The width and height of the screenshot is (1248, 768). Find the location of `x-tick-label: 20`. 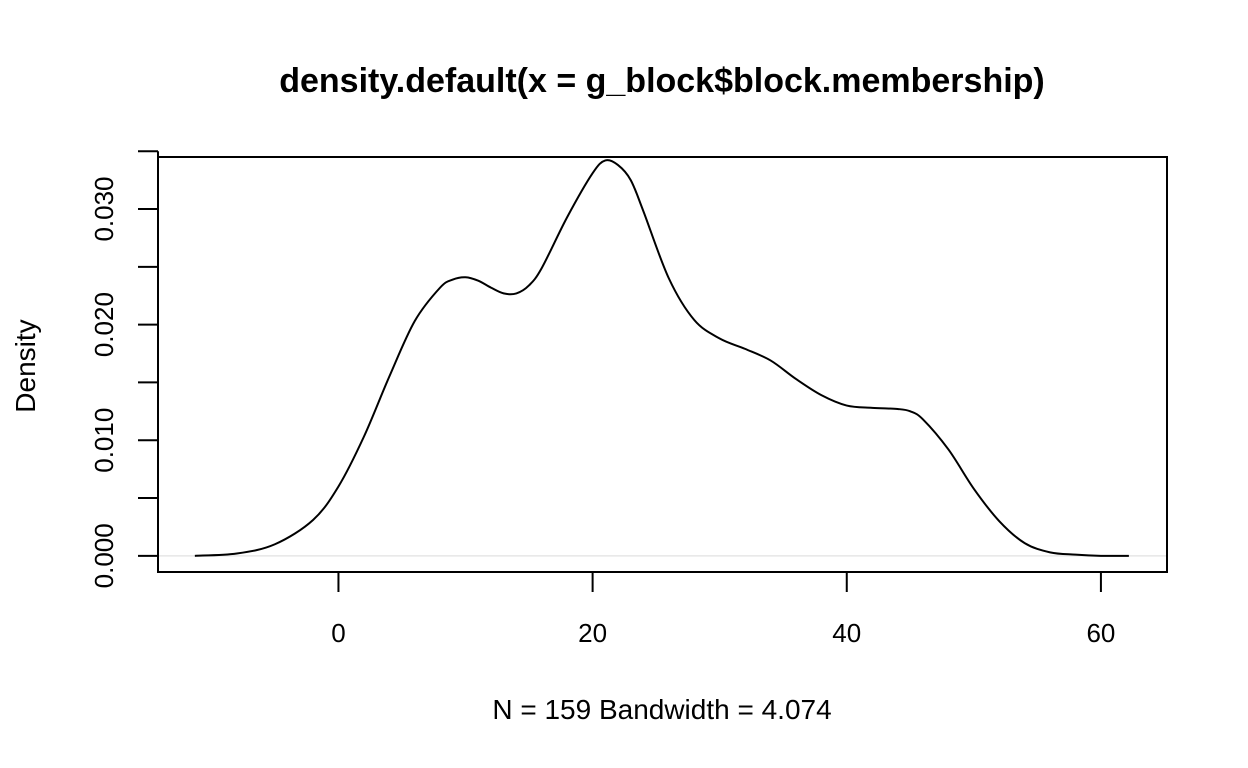

x-tick-label: 20 is located at coordinates (592, 633).